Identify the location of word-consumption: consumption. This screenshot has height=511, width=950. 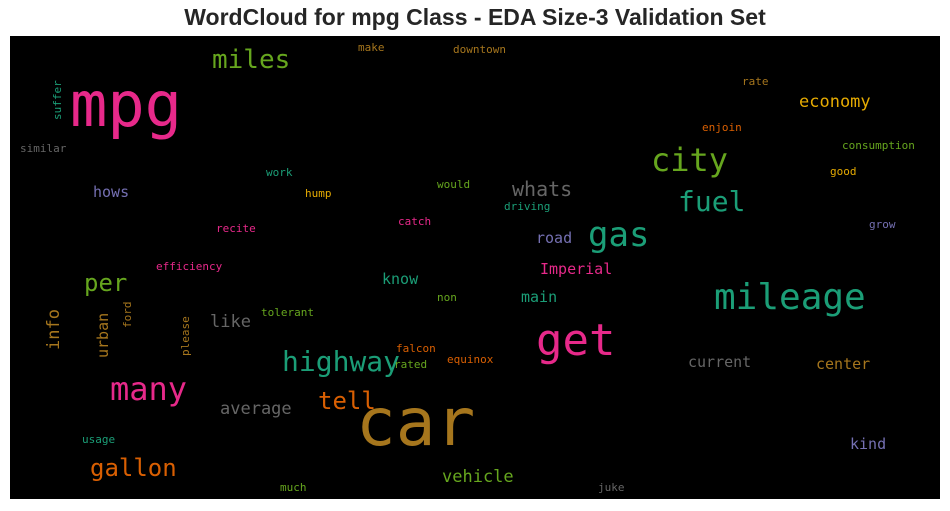
(878, 145).